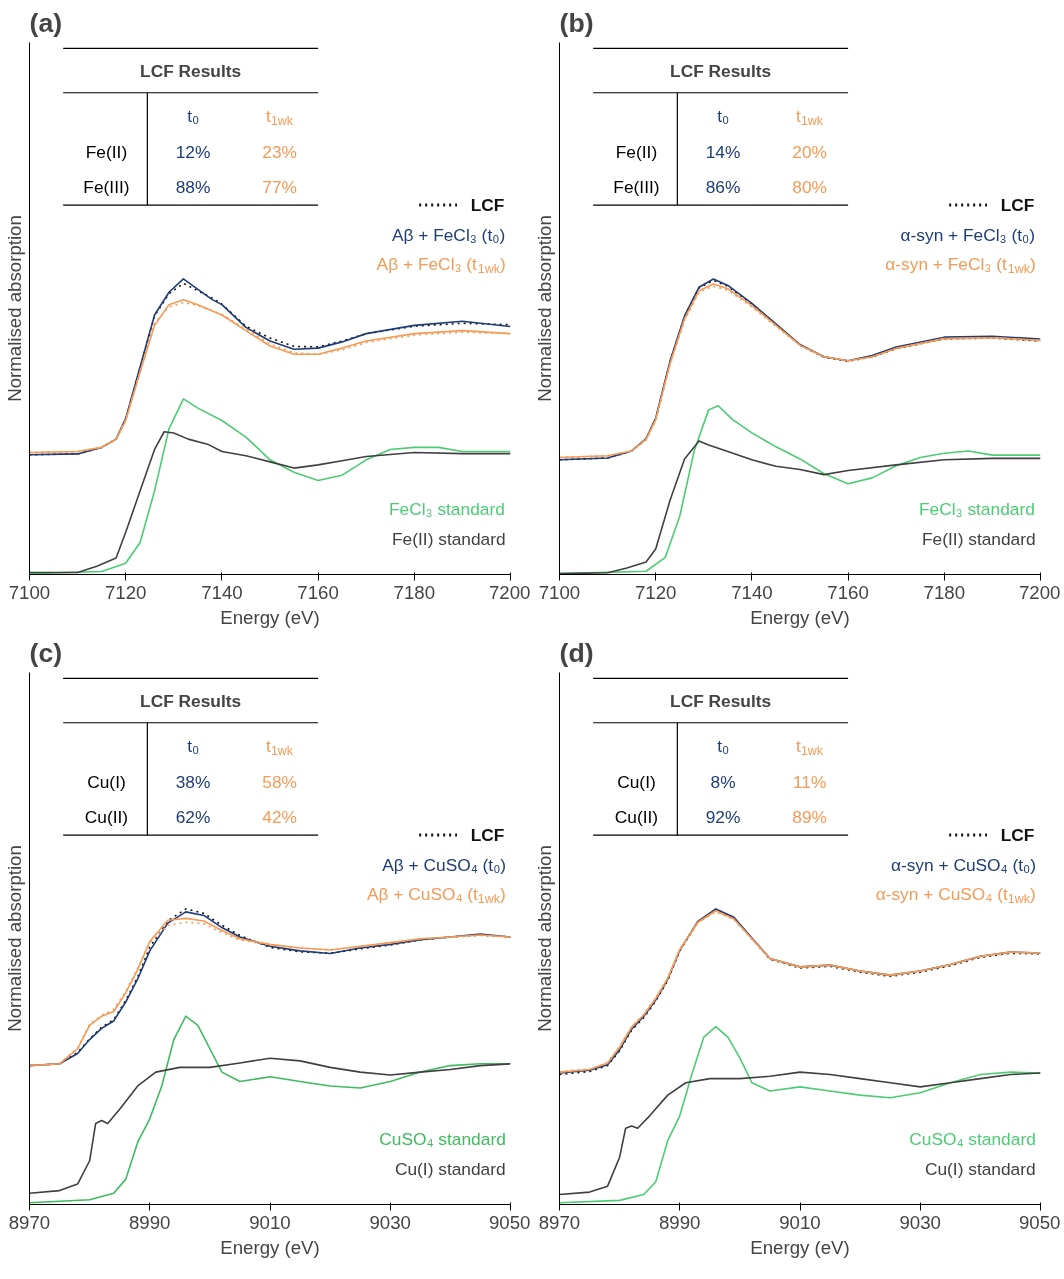  Describe the element at coordinates (576, 652) in the screenshot. I see `chart-title: (d)` at that location.